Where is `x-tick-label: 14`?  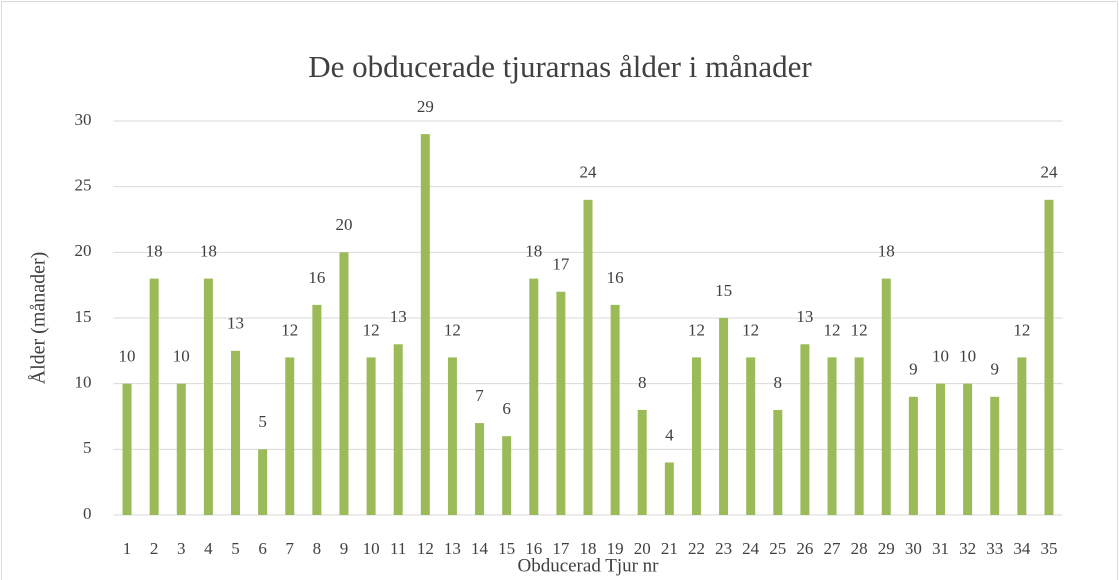
x-tick-label: 14 is located at coordinates (480, 548).